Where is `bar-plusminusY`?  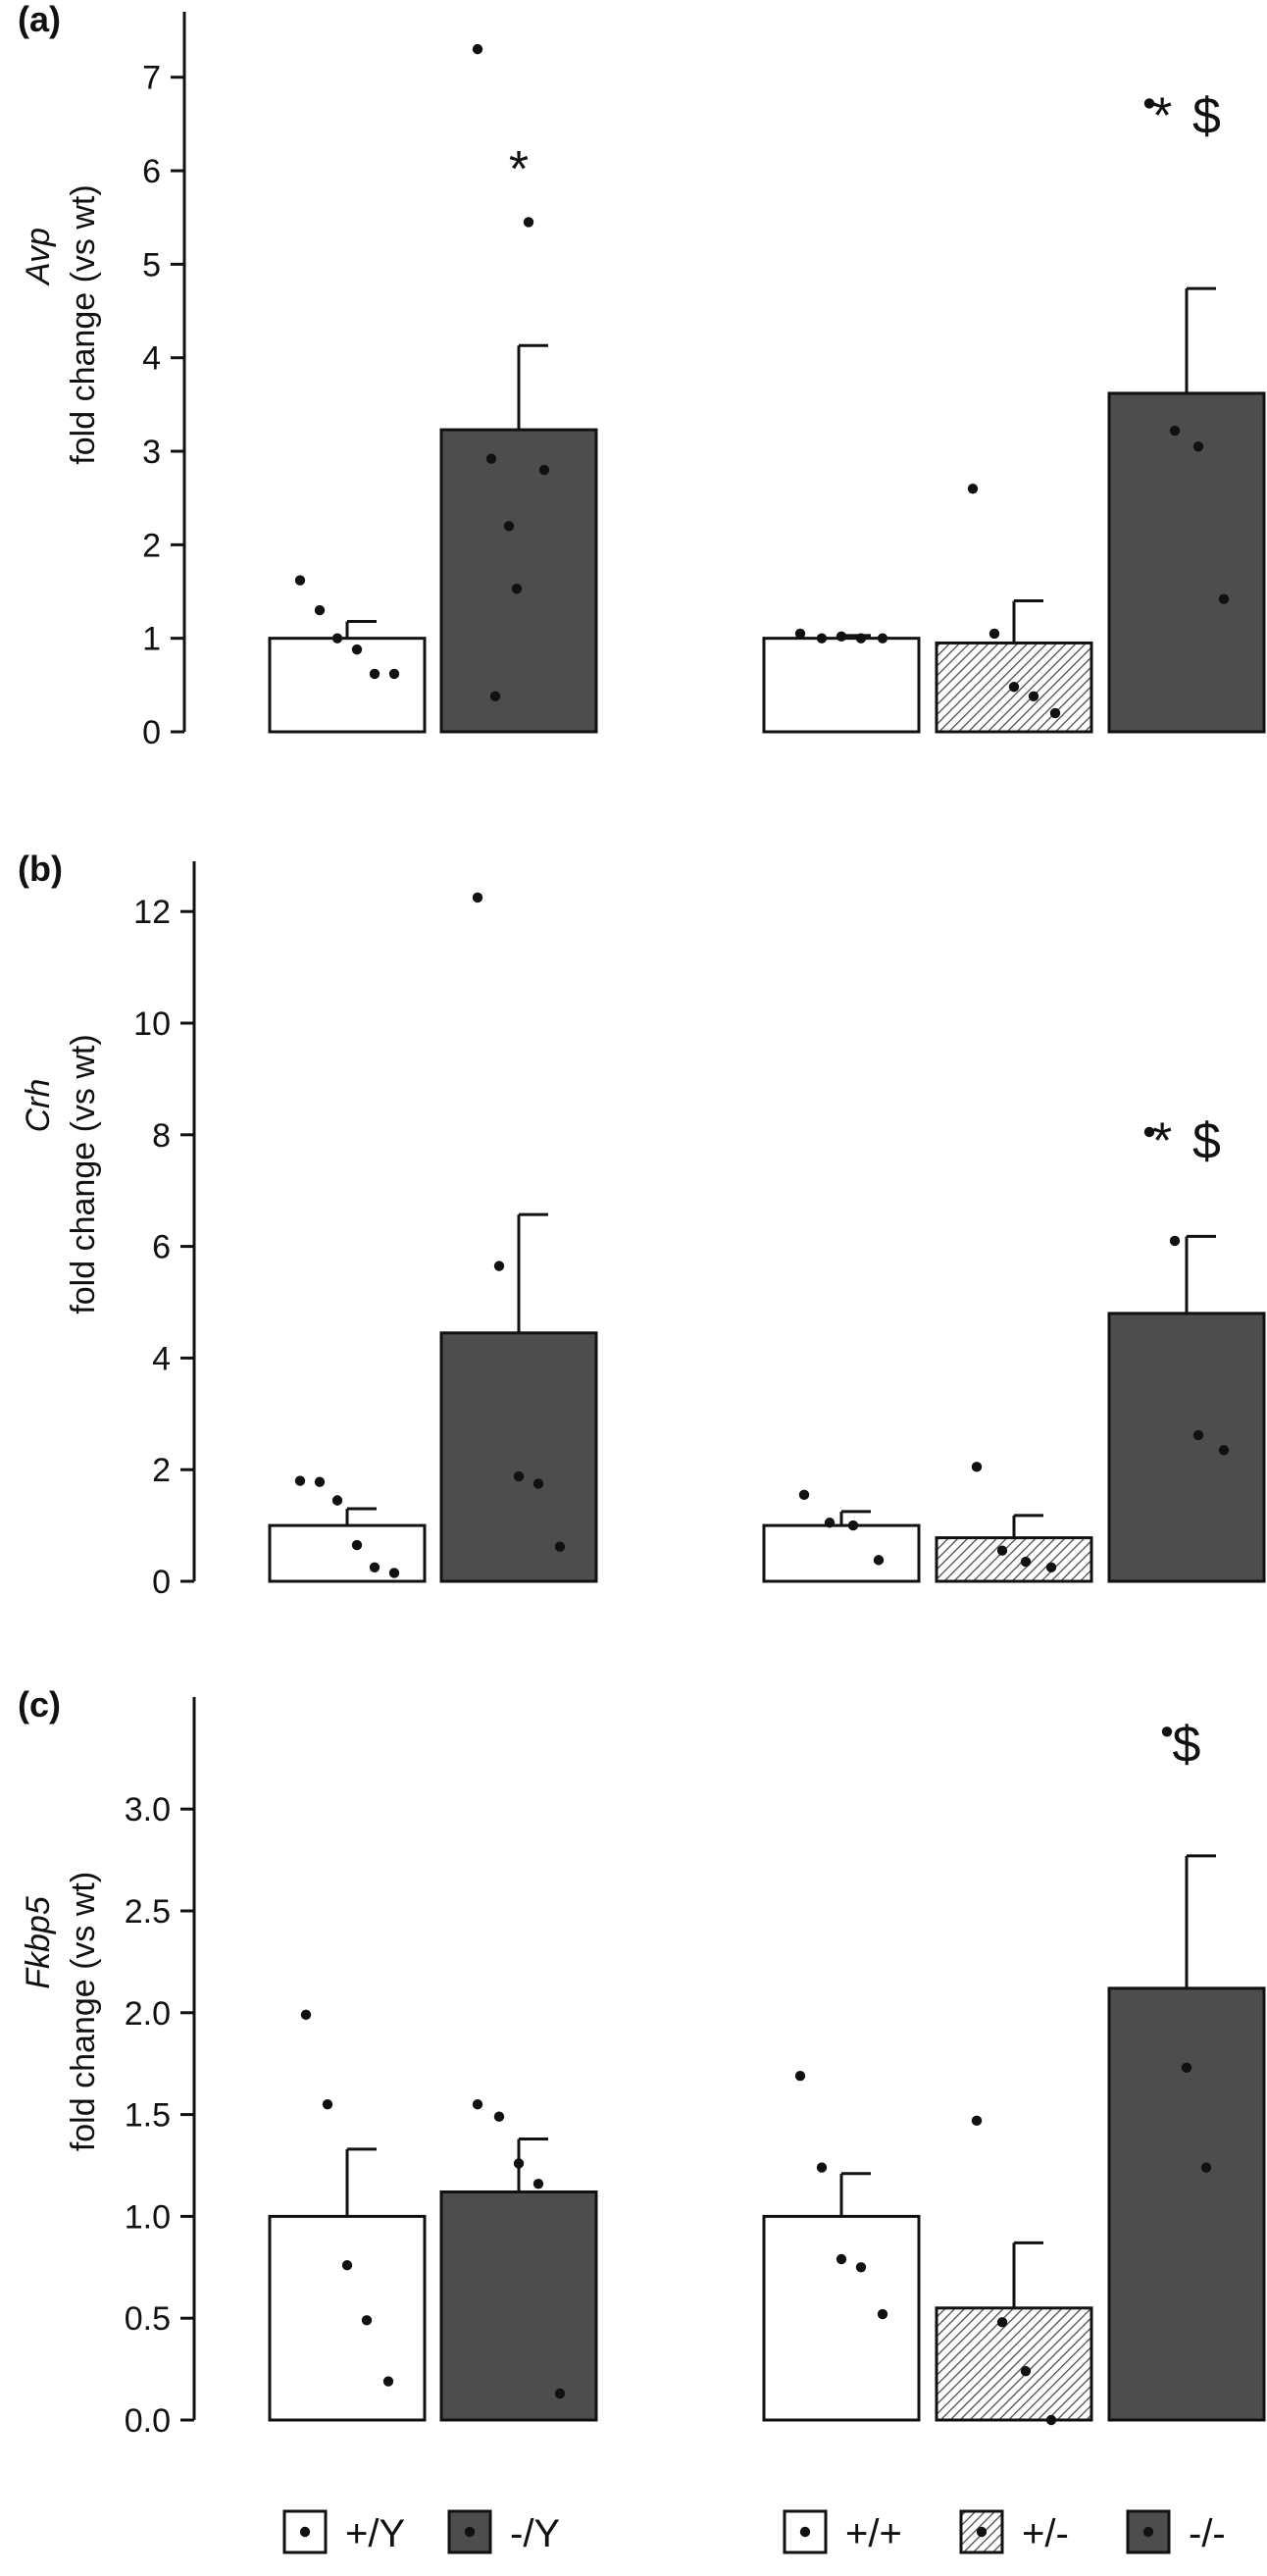 bar-plusminusY is located at coordinates (347, 685).